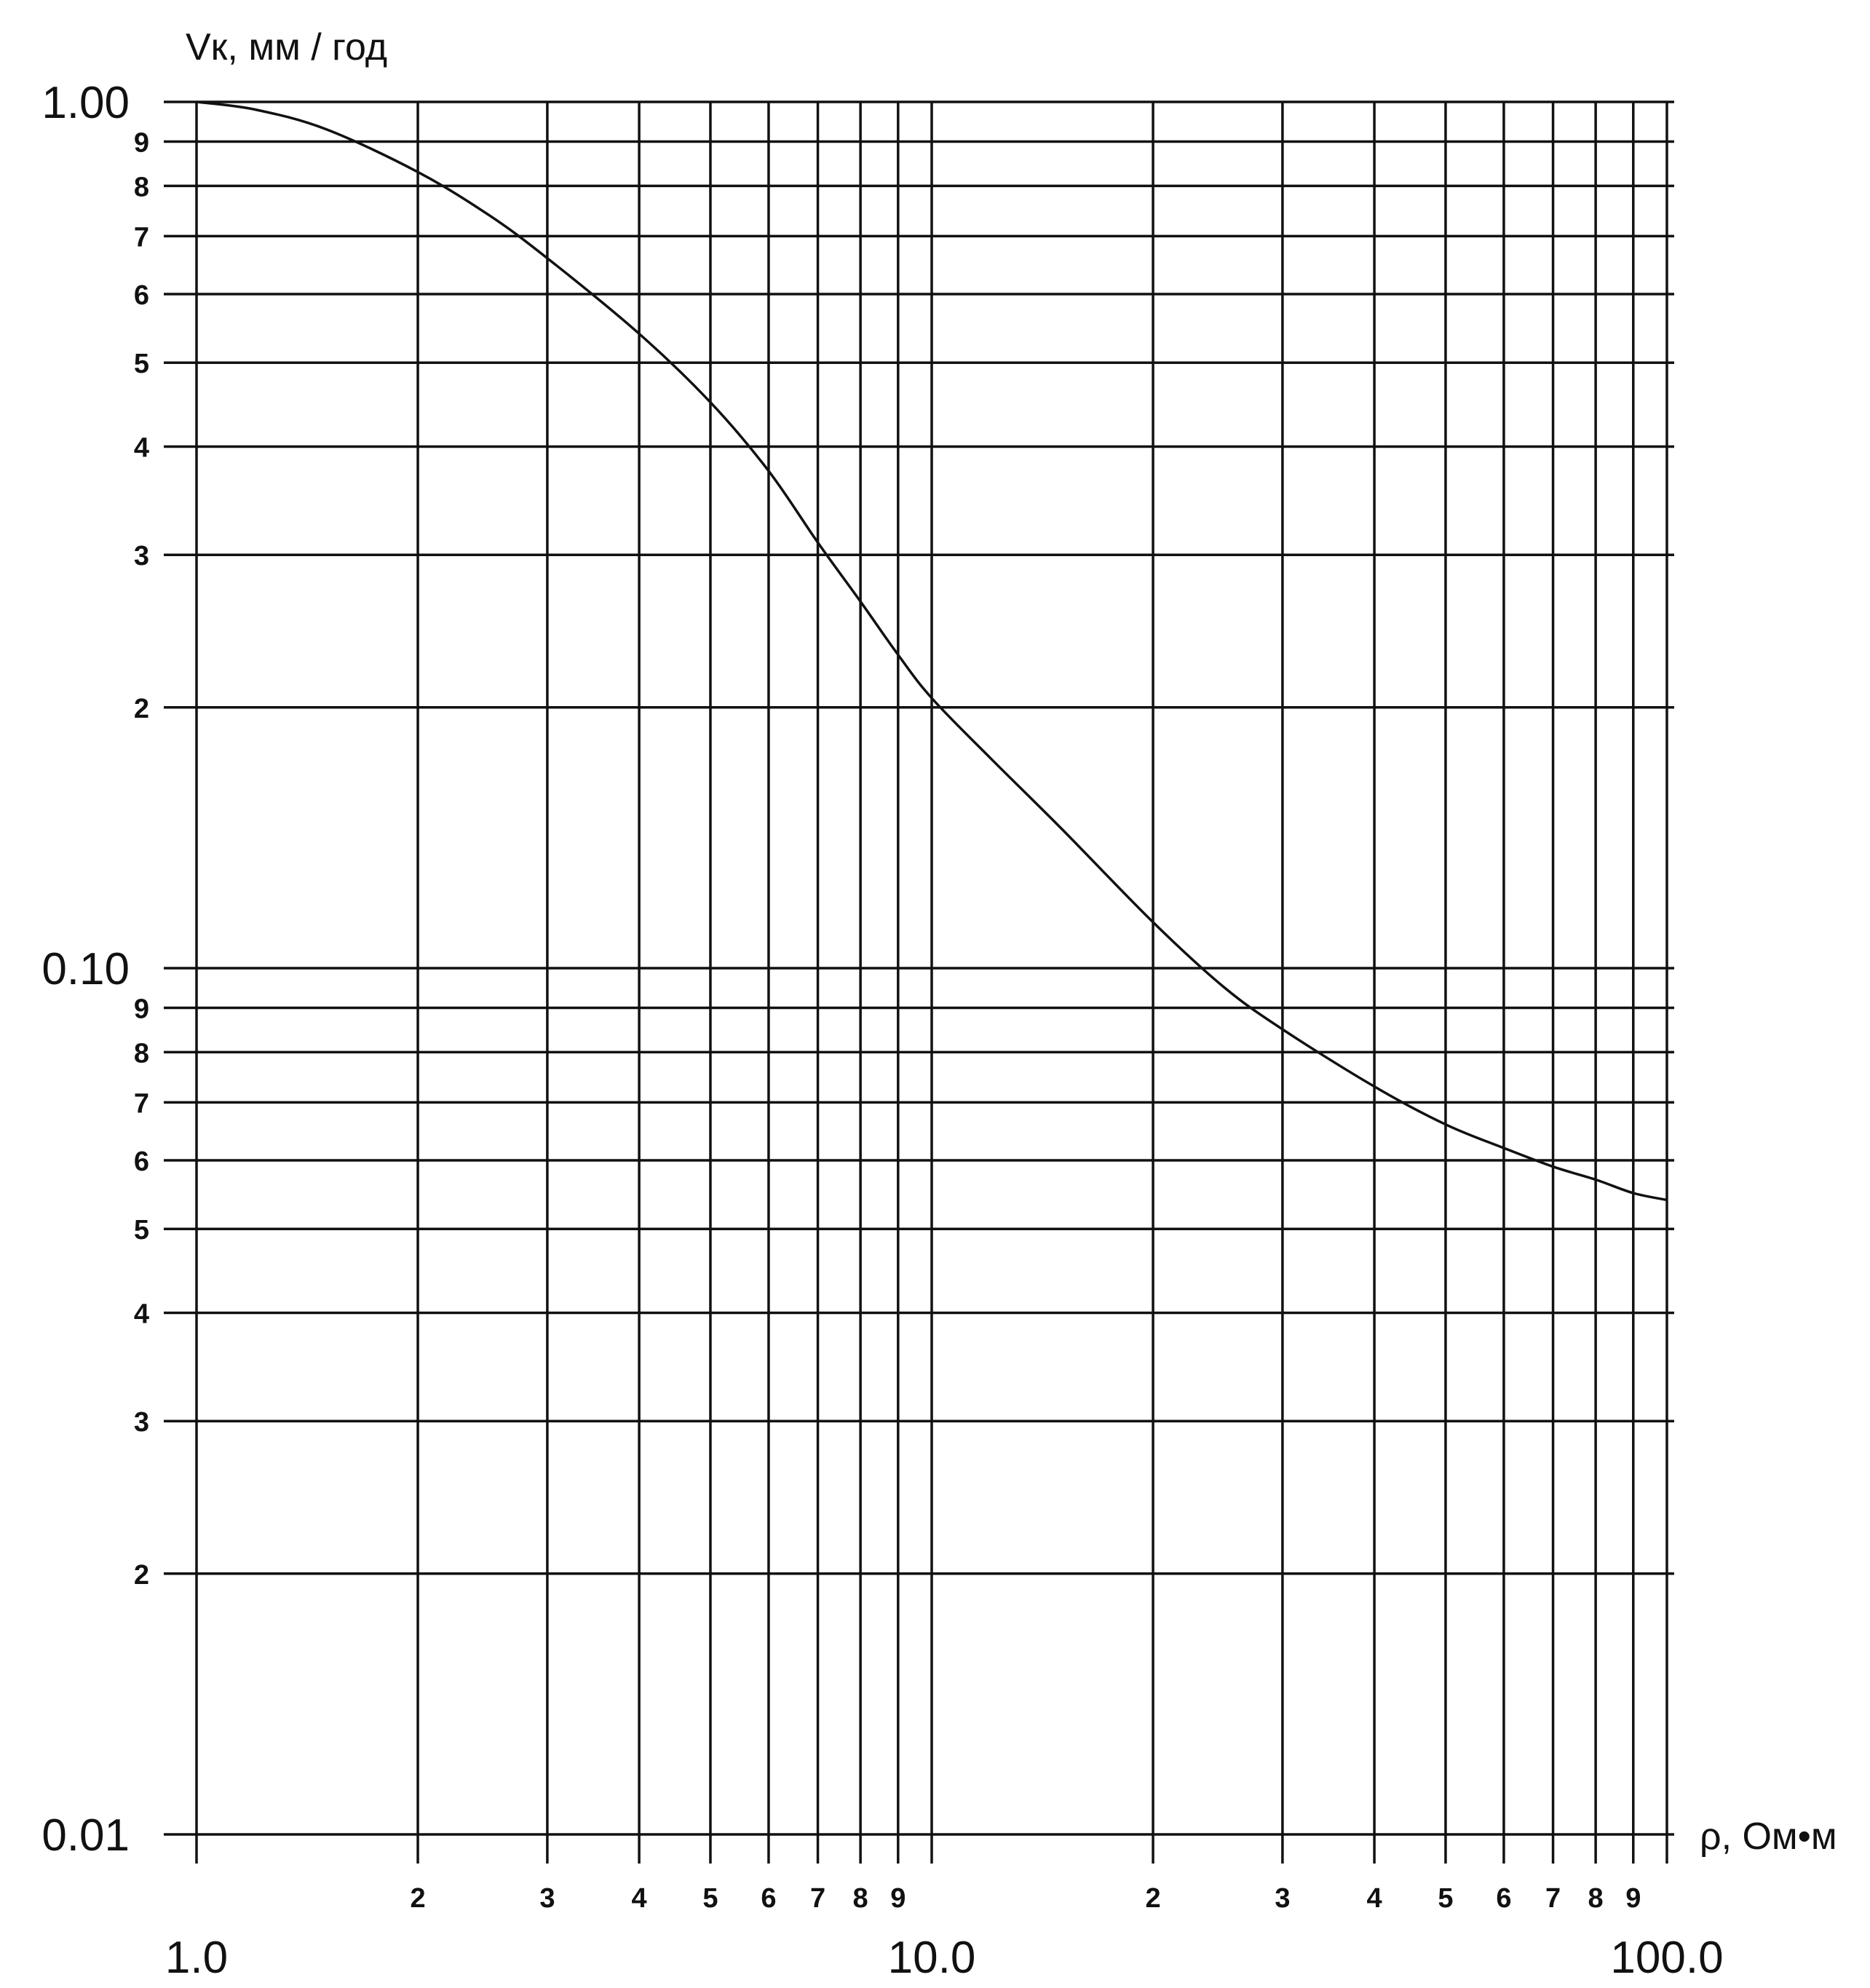 Image resolution: width=1870 pixels, height=1988 pixels. What do you see at coordinates (85, 969) in the screenshot?
I see `y-major-label: 0.10` at bounding box center [85, 969].